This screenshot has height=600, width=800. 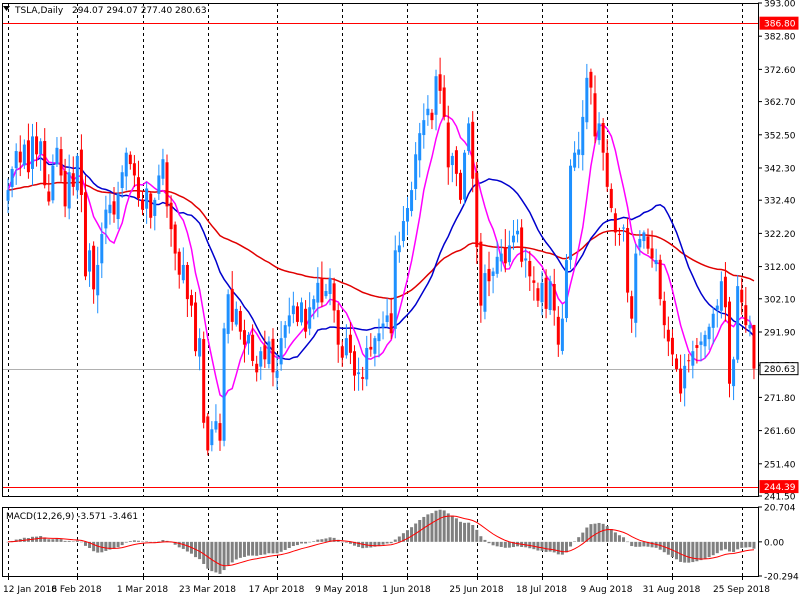 What do you see at coordinates (781, 578) in the screenshot?
I see `macd-y-tick-label: -20.294` at bounding box center [781, 578].